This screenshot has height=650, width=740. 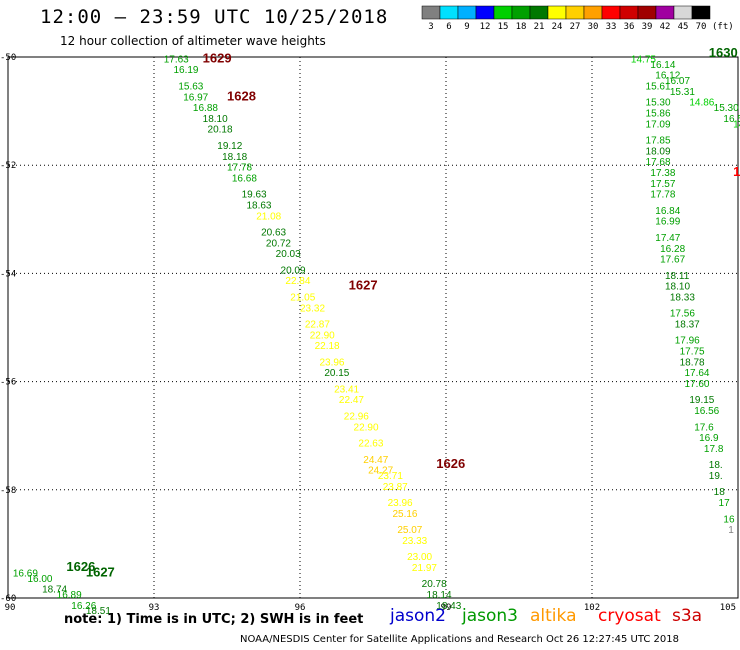 I want to click on wave-height-point: 22.18, so click(x=327, y=346).